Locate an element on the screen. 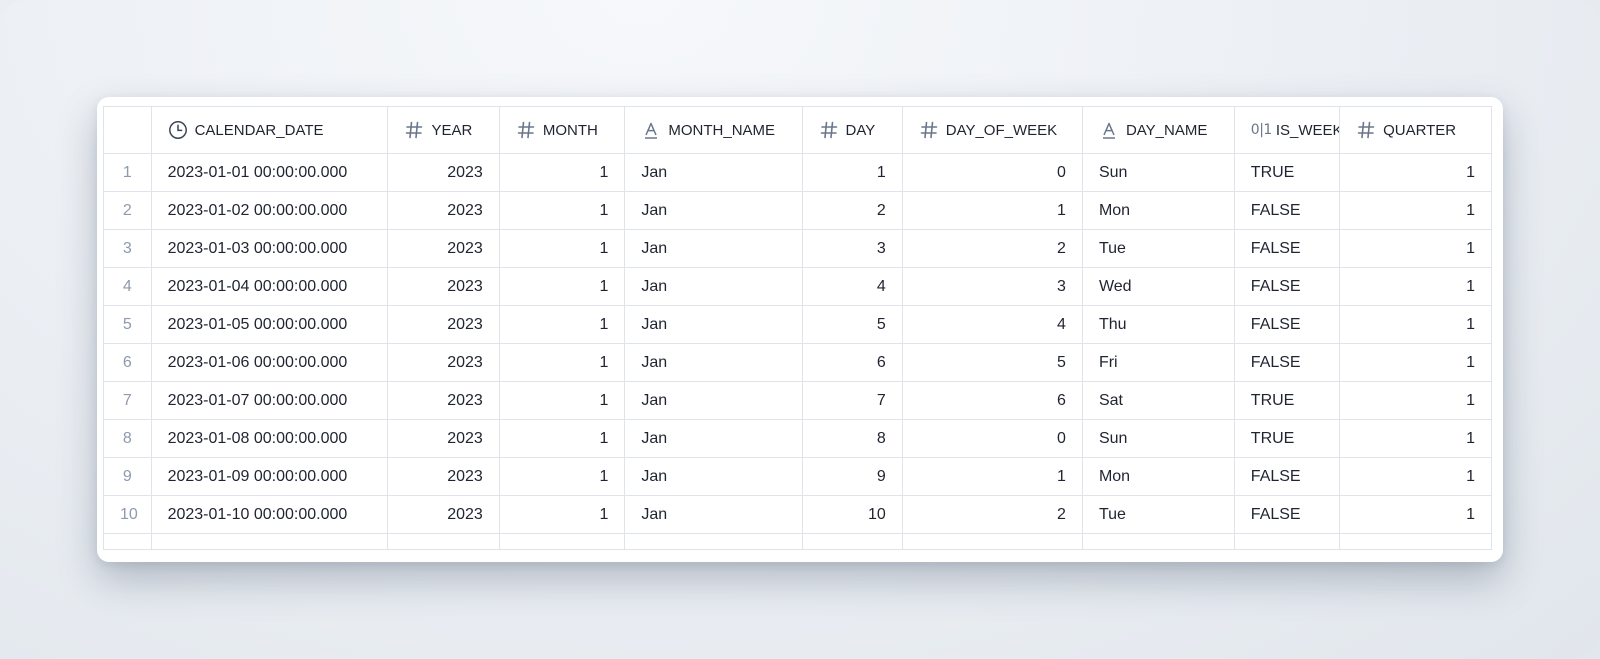 Image resolution: width=1600 pixels, height=659 pixels. cell-day-name: Fri is located at coordinates (1158, 362).